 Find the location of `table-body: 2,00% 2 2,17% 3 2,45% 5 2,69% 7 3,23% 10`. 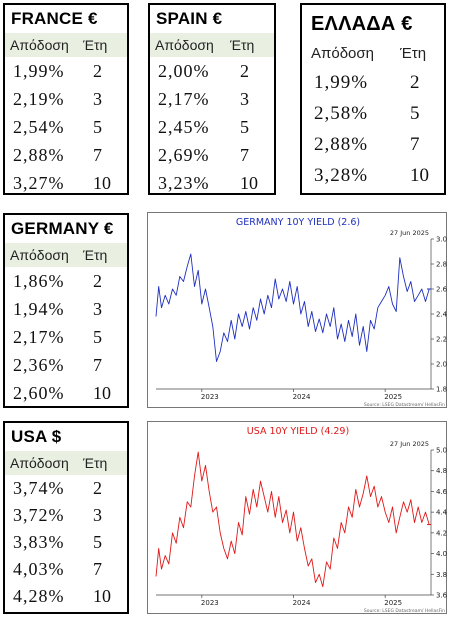

table-body: 2,00% 2 2,17% 3 2,45% 5 2,69% 7 3,23% 10 is located at coordinates (212, 127).